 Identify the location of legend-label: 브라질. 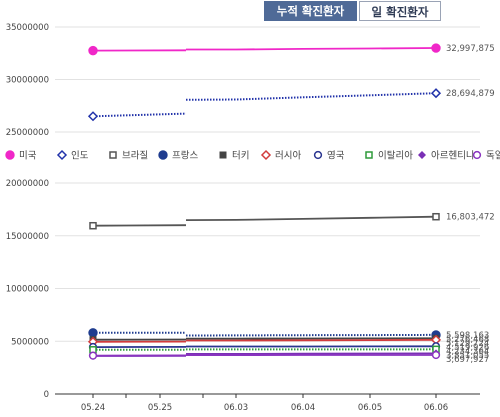
(135, 156).